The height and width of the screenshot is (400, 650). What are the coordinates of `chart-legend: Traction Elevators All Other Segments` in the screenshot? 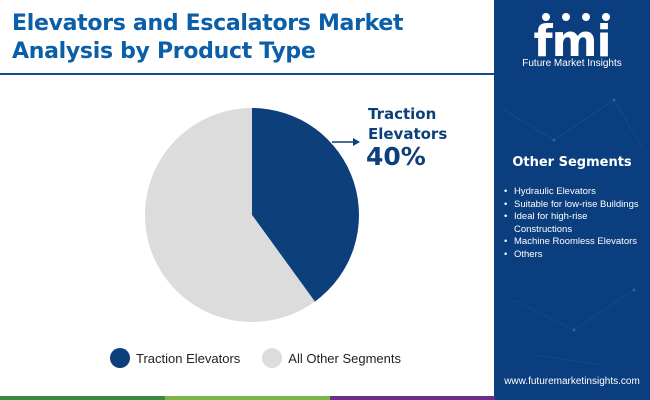 It's located at (266, 358).